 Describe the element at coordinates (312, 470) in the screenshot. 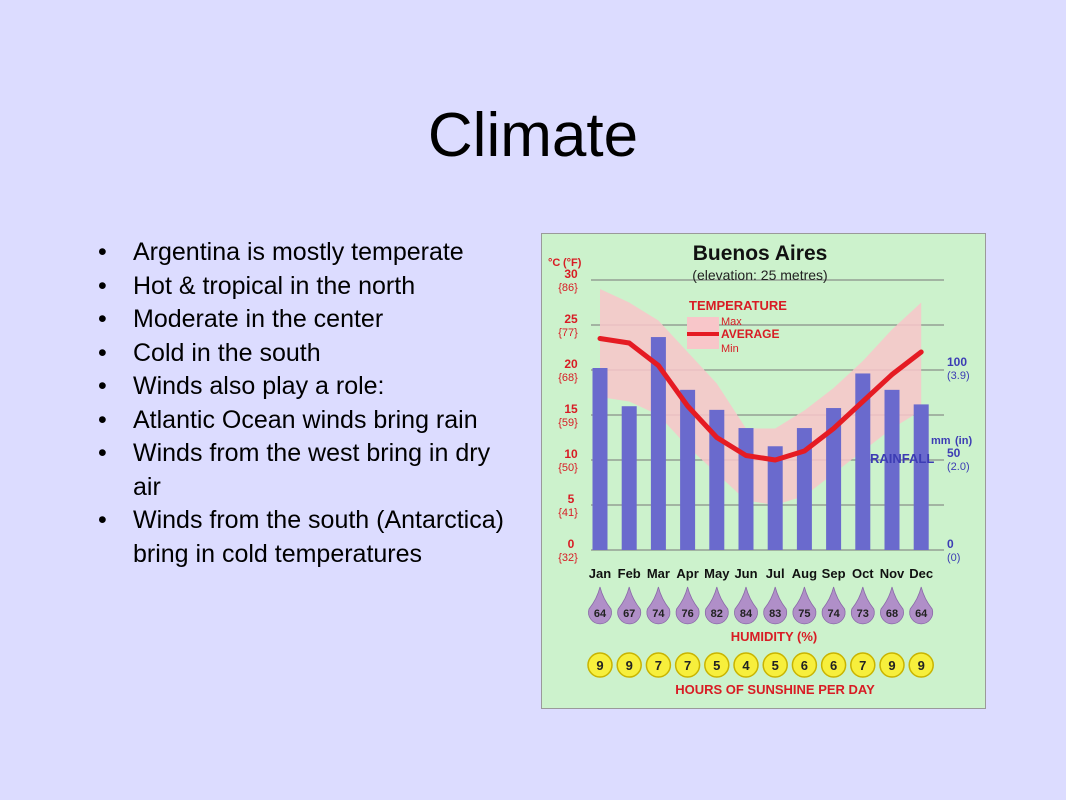

I see `bullet-text: Winds from the west bring in dry air` at that location.